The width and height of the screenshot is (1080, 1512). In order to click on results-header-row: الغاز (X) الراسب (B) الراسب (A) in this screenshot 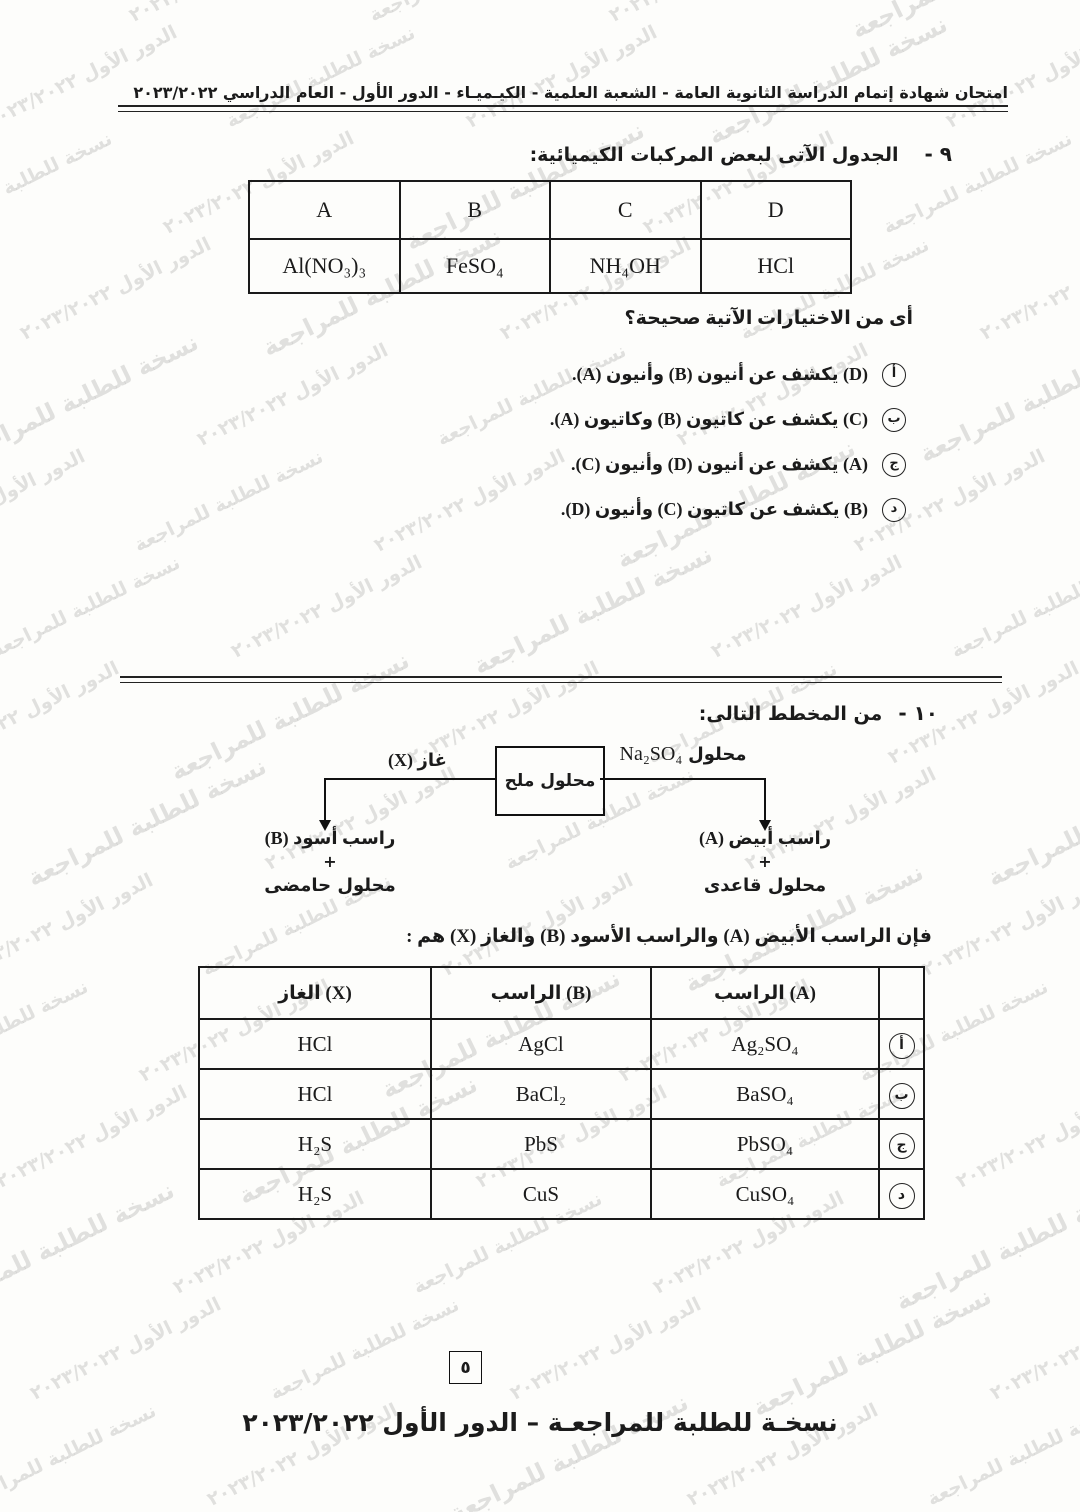, I will do `click(561, 993)`.